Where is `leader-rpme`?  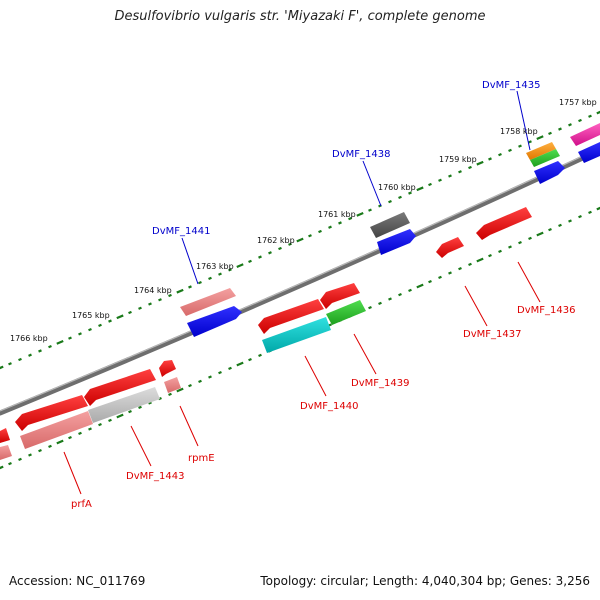
leader-rpme is located at coordinates (189, 426).